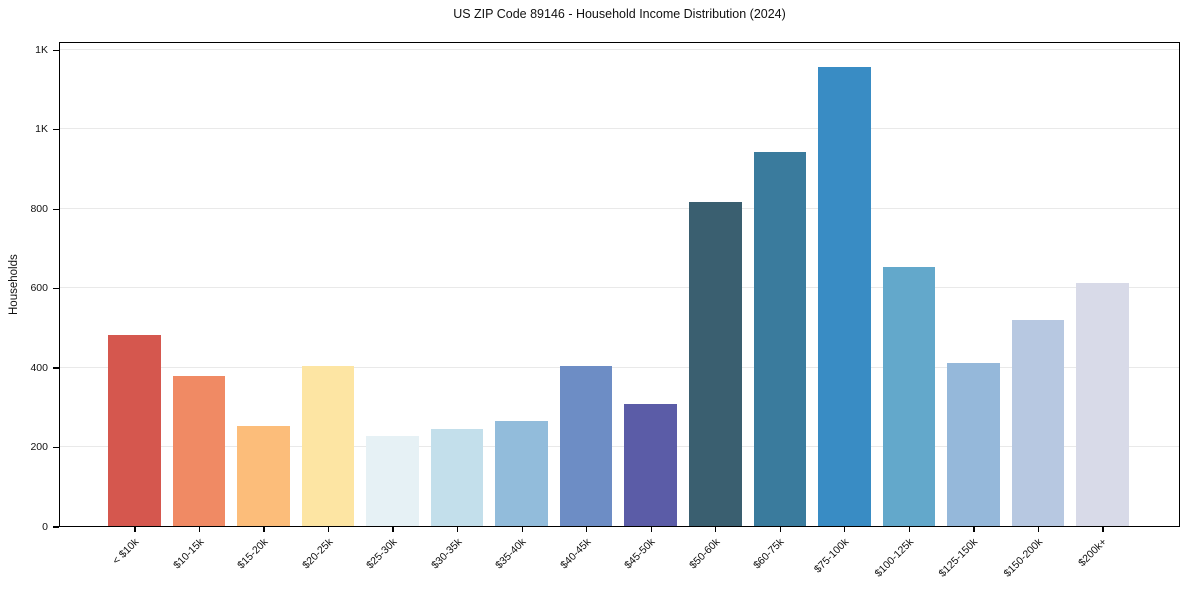  Describe the element at coordinates (39, 208) in the screenshot. I see `y-tick-label: 800` at that location.